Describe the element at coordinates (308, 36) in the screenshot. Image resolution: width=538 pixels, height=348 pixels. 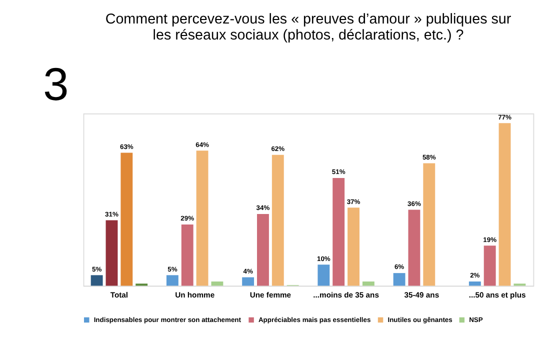
I see `text: les réseaux sociaux (photos, déclarations, etc.) ?` at that location.